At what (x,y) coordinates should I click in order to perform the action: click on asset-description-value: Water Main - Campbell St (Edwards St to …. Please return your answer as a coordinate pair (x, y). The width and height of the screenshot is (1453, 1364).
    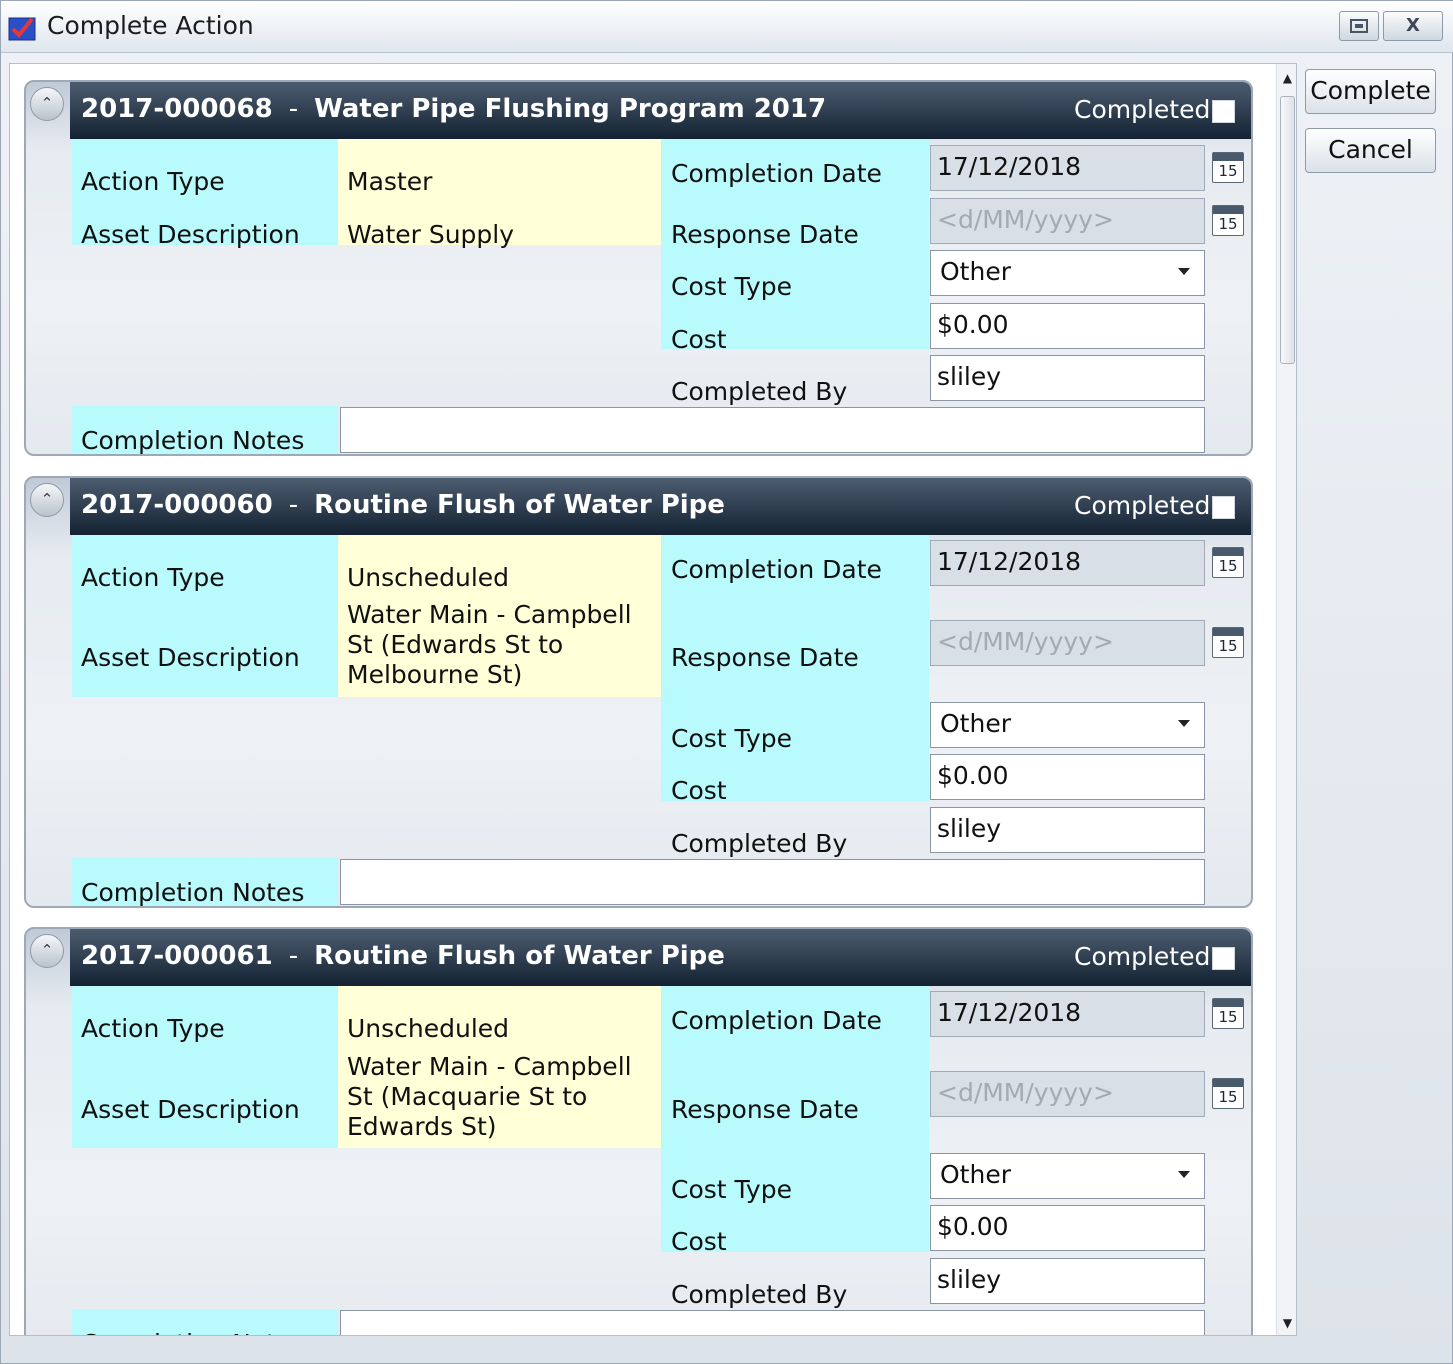
    Looking at the image, I should click on (489, 644).